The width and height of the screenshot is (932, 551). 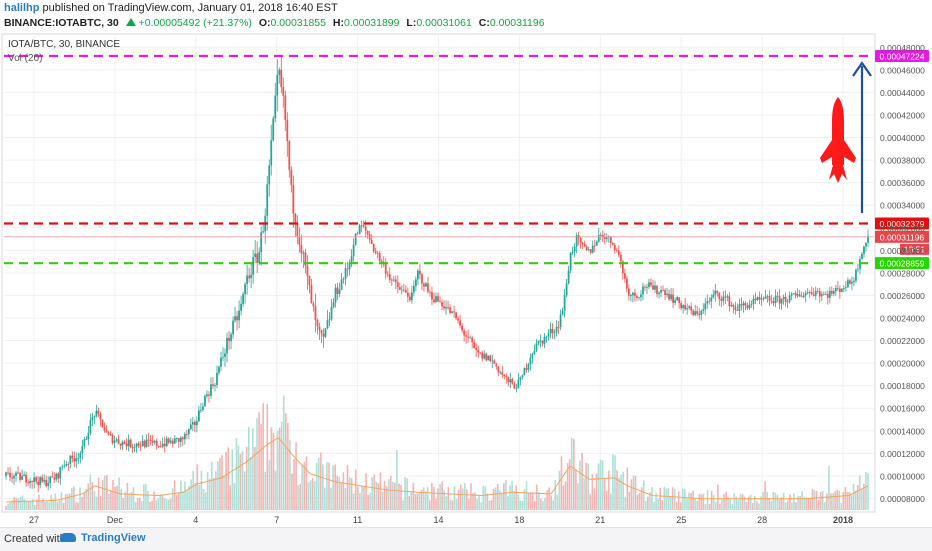 What do you see at coordinates (61, 23) in the screenshot?
I see `symbol-line: BINANCE:IOTABTC, 30` at bounding box center [61, 23].